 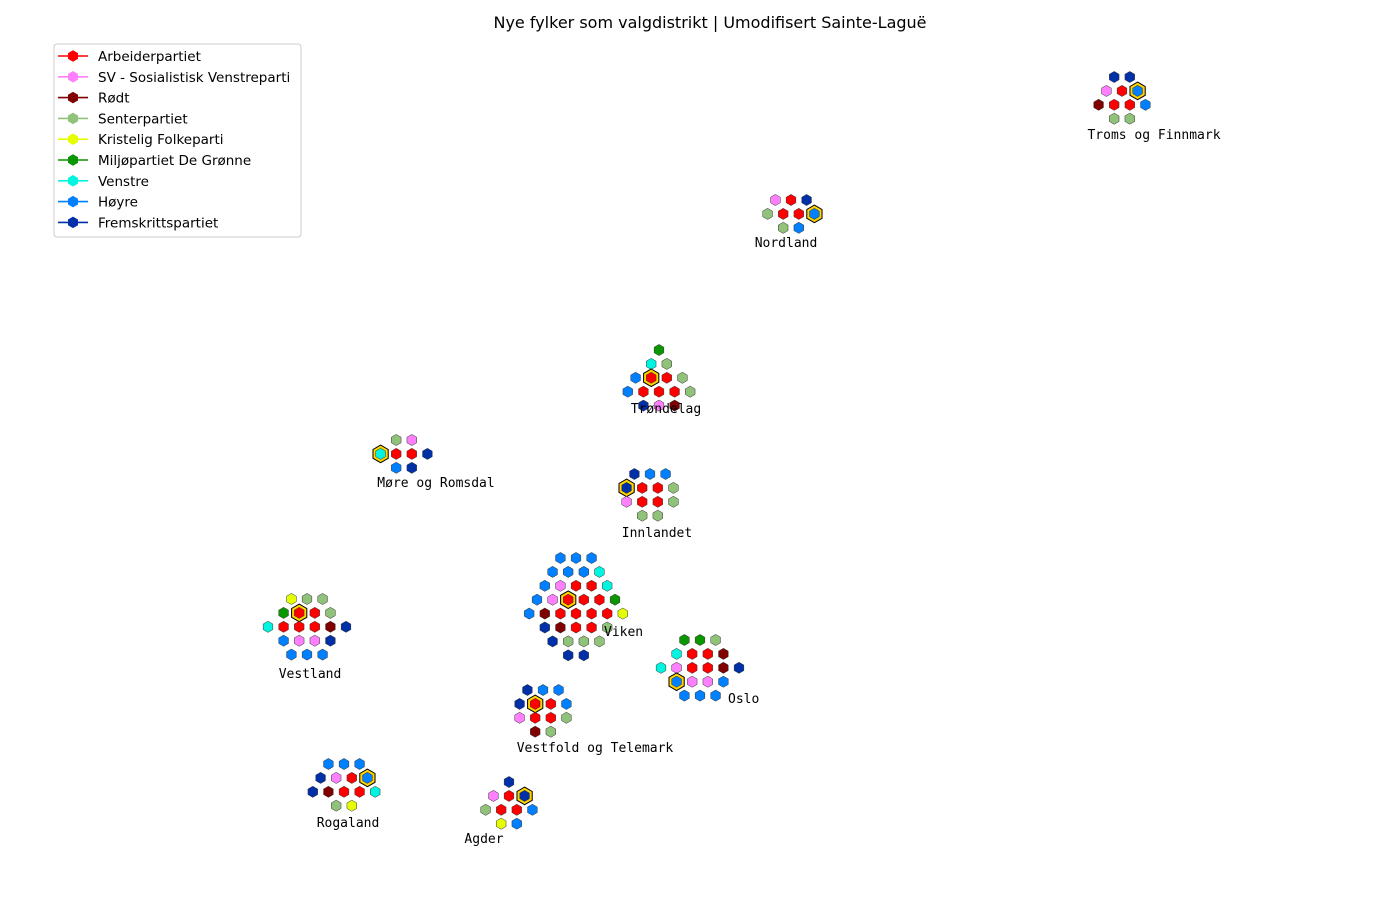 What do you see at coordinates (1153, 135) in the screenshot?
I see `district-label: Troms og Finnmark` at bounding box center [1153, 135].